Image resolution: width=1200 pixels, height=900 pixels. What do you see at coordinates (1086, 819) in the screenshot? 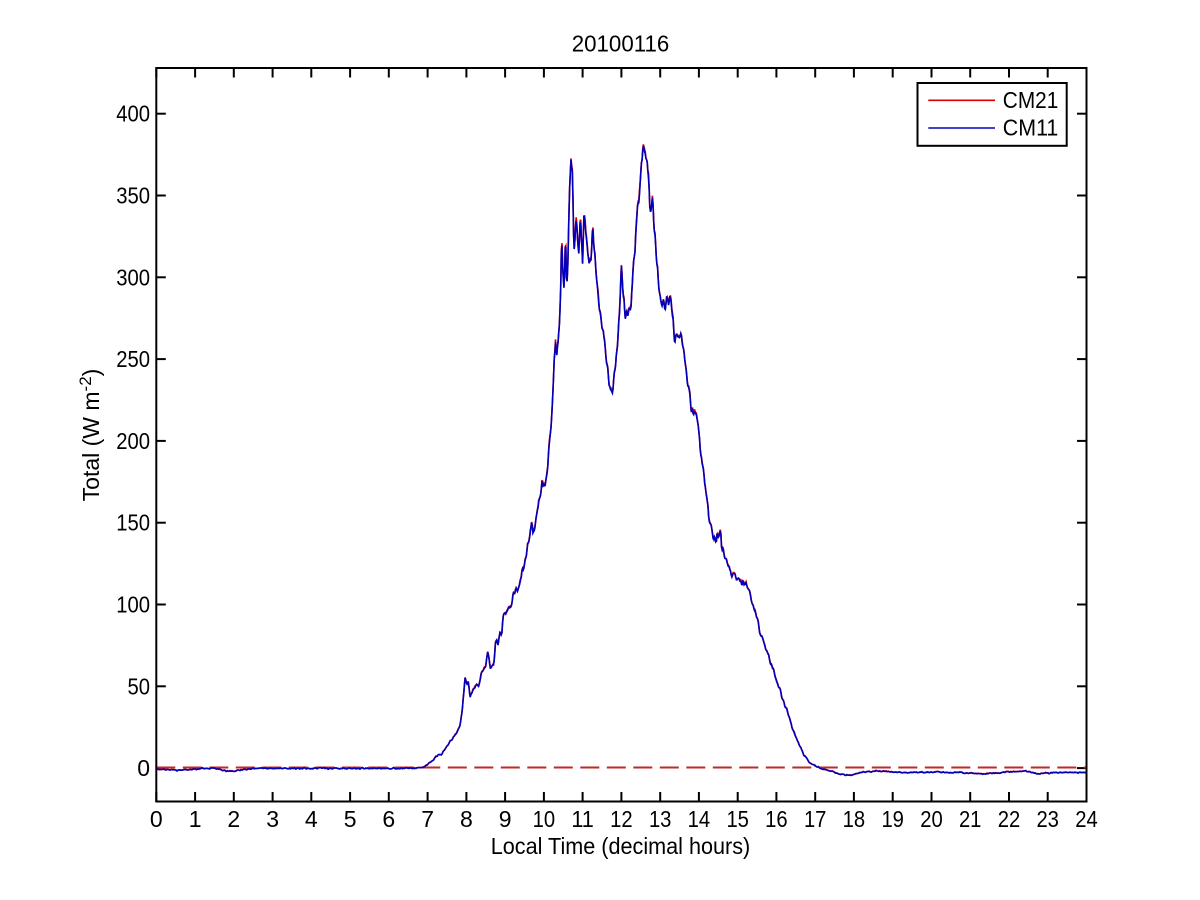
I see `svg-text: 24` at bounding box center [1086, 819].